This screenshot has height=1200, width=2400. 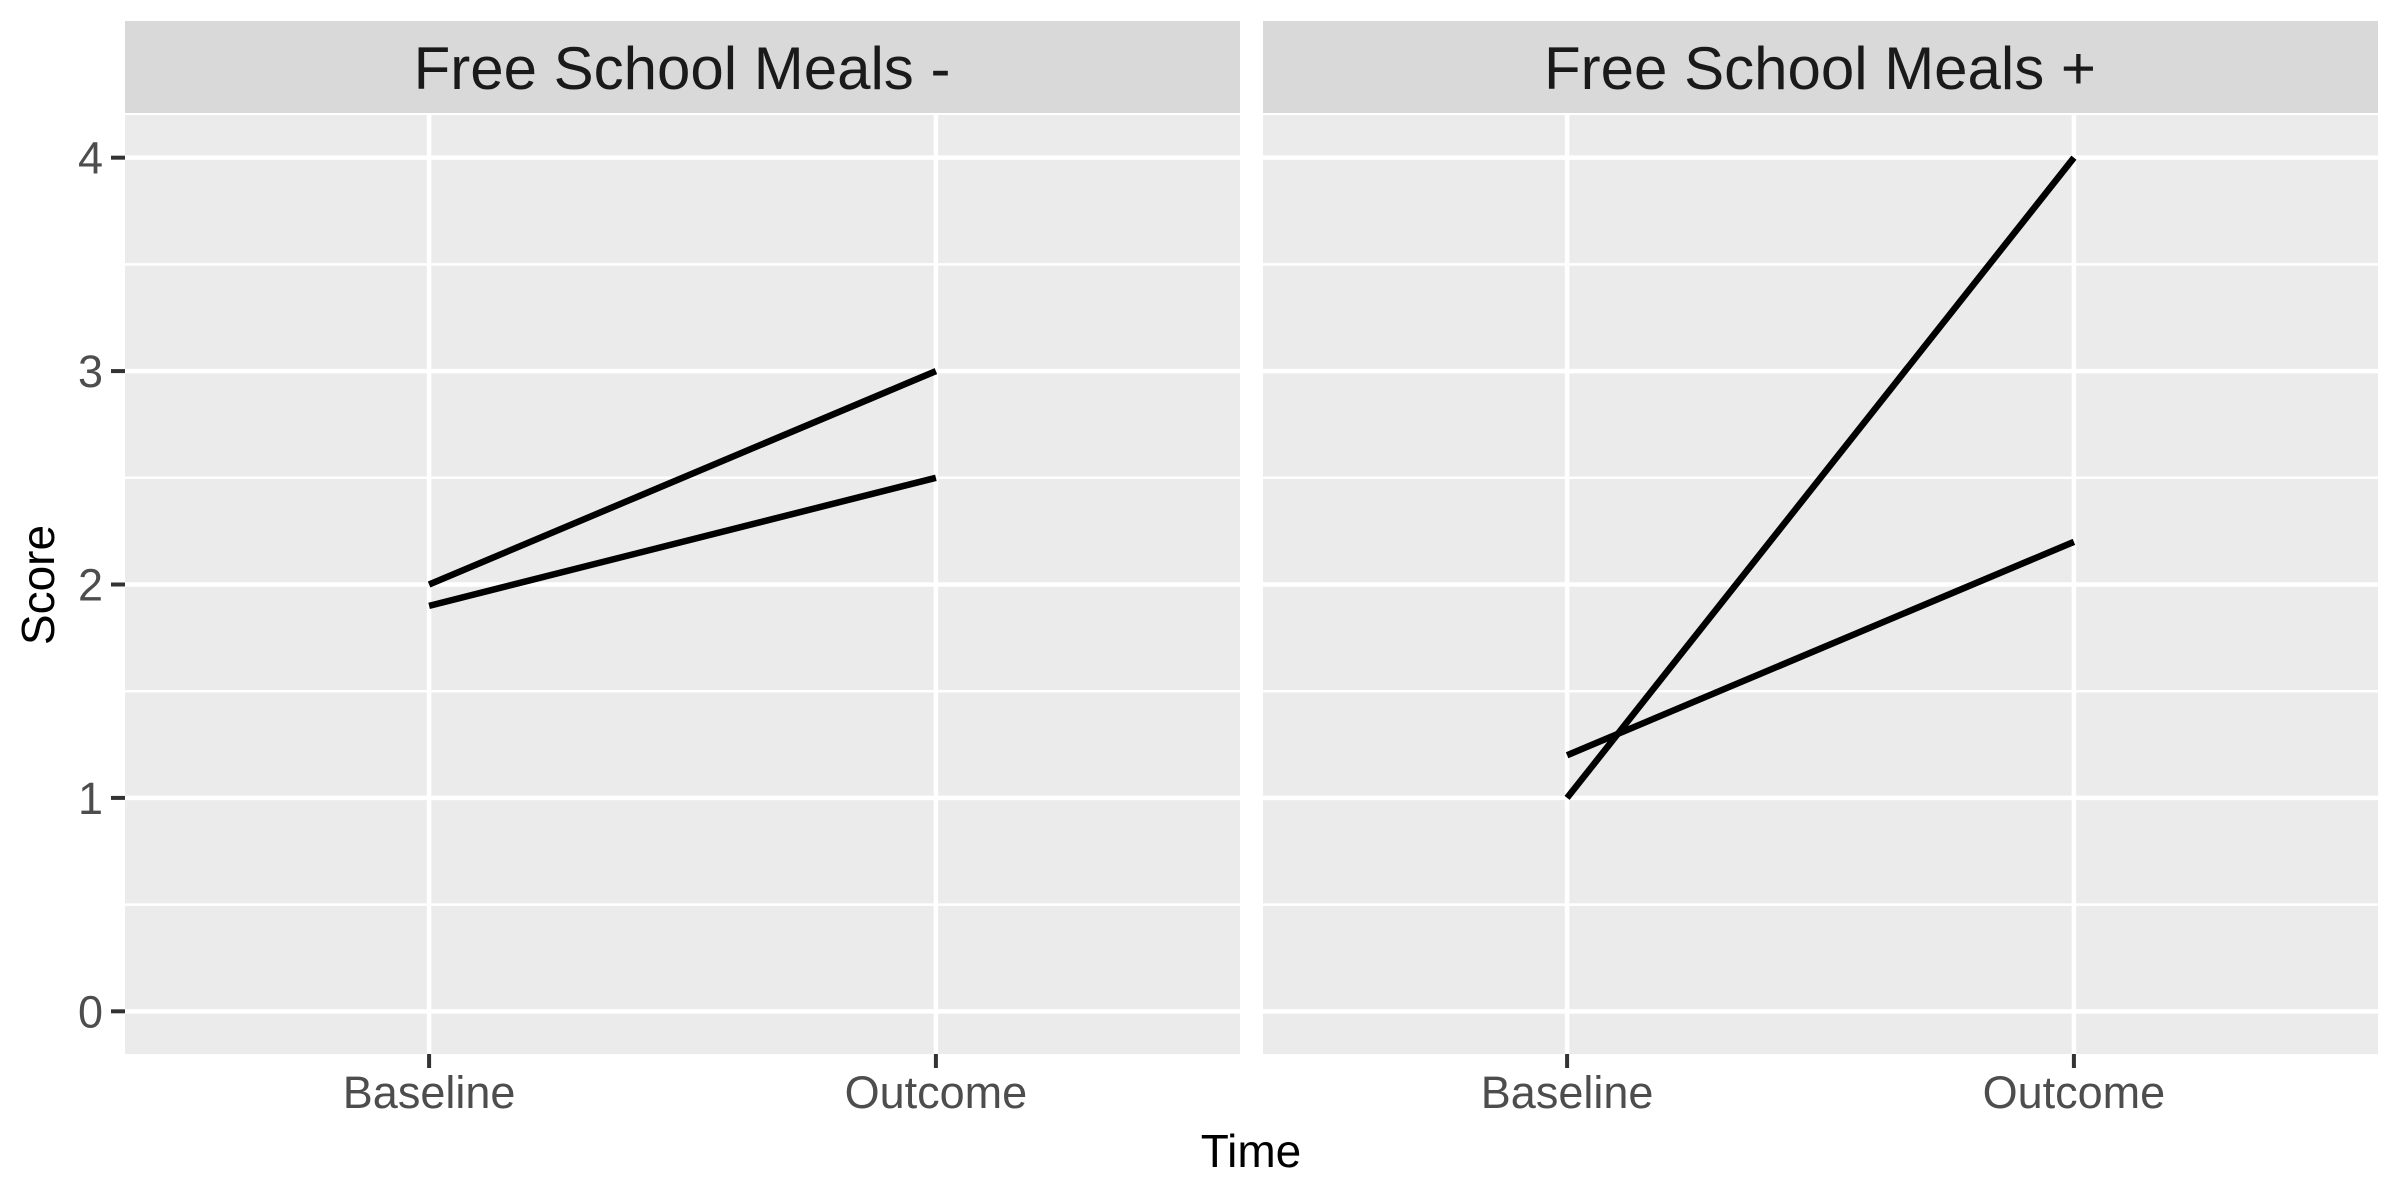 What do you see at coordinates (38, 585) in the screenshot?
I see `y-axis-title: Score` at bounding box center [38, 585].